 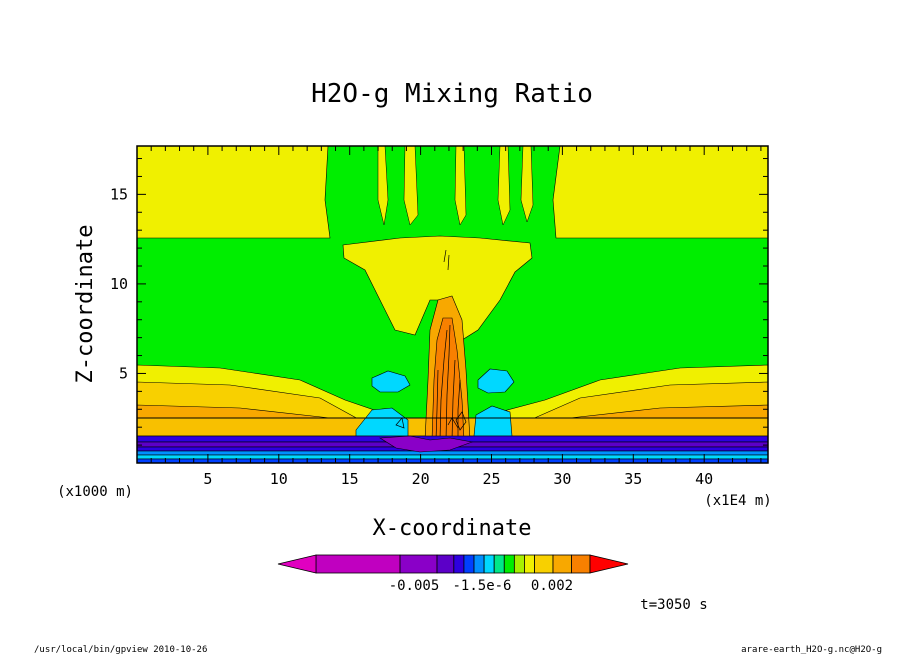 What do you see at coordinates (562, 479) in the screenshot?
I see `x-tick-label: 30` at bounding box center [562, 479].